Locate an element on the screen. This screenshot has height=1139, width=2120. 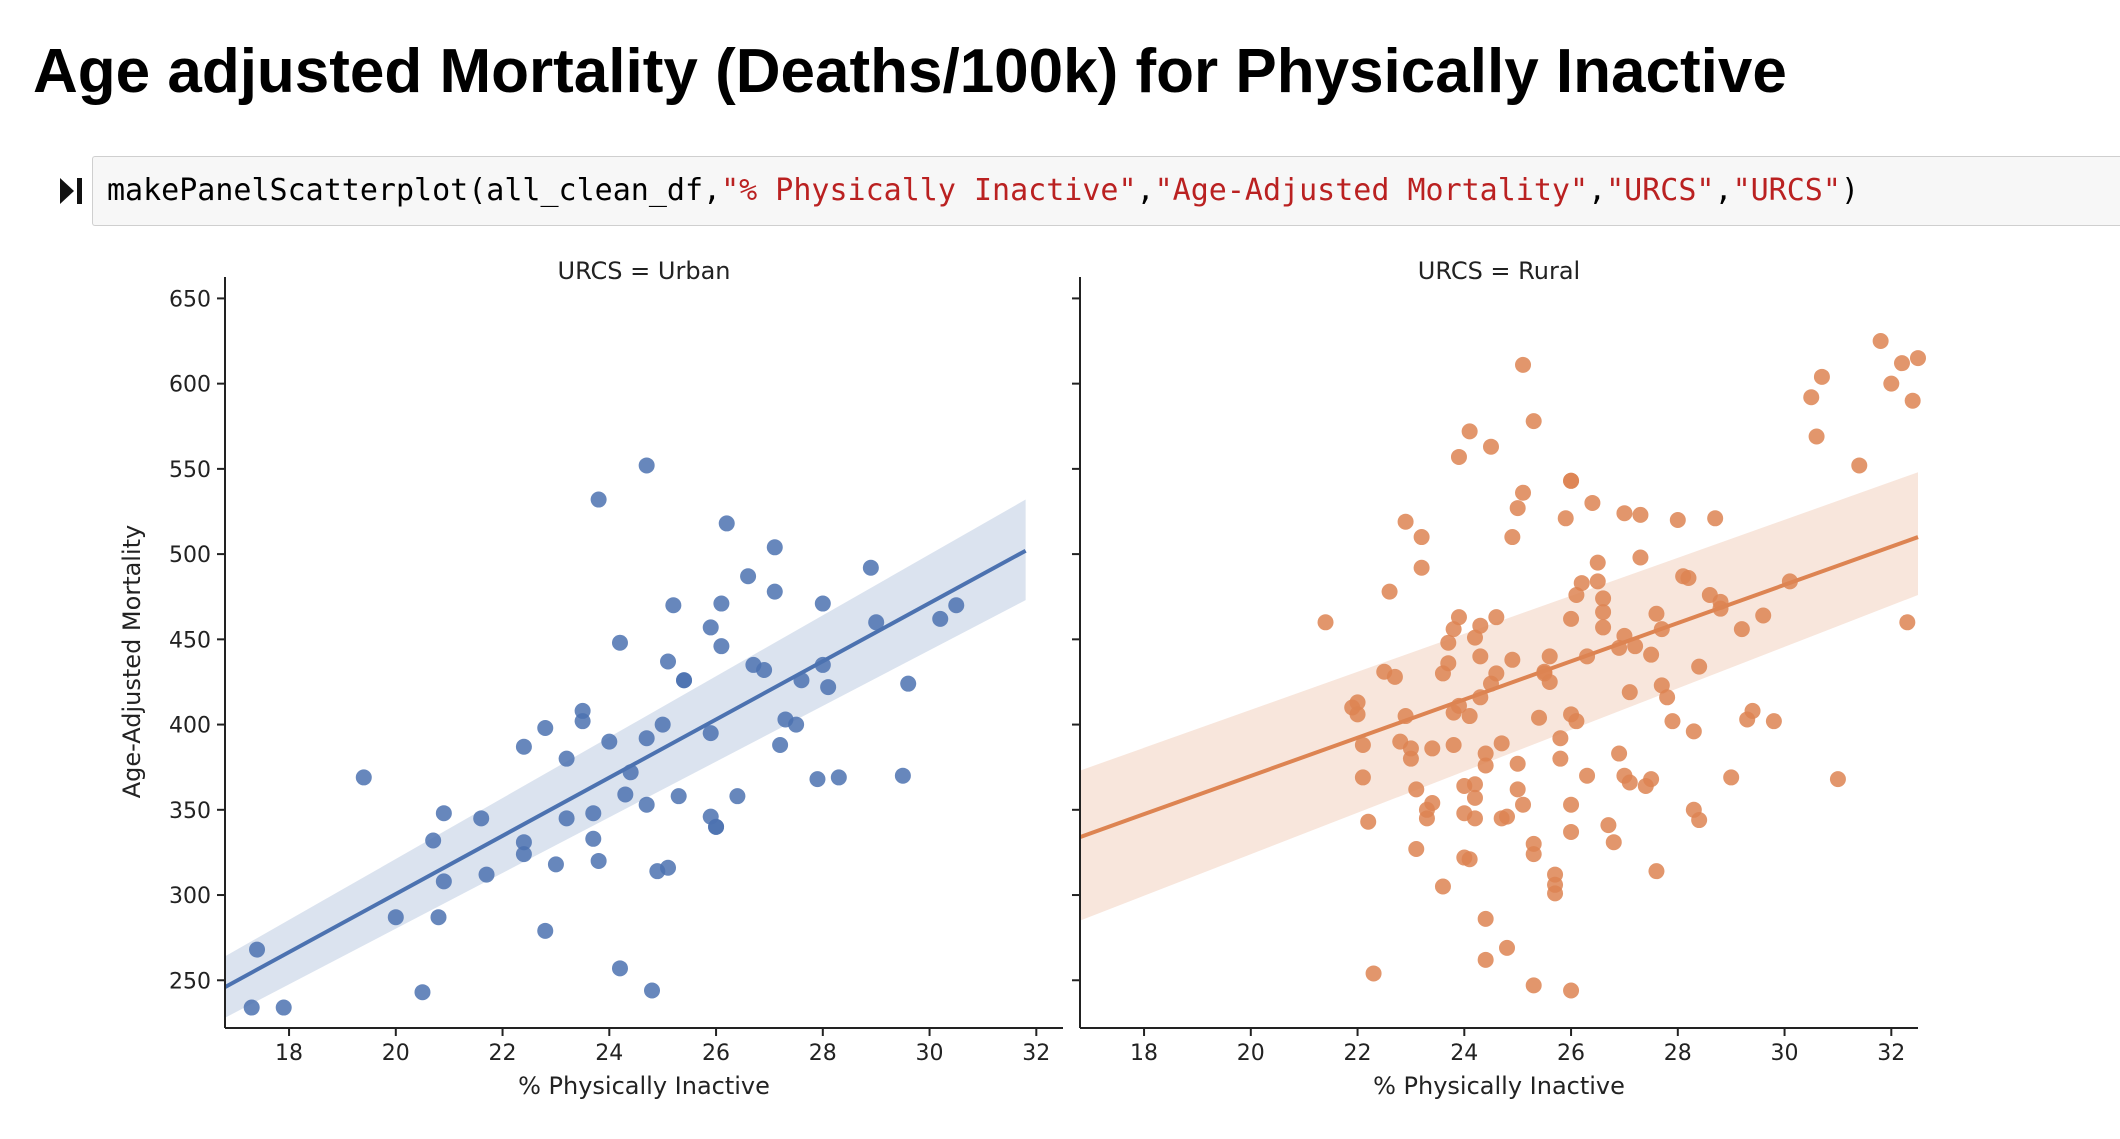
regression-line is located at coordinates (625, 768).